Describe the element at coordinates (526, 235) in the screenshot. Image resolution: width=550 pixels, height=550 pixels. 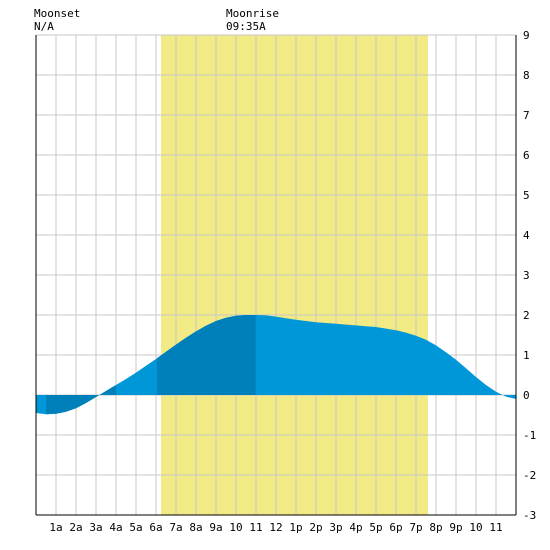
I see `y-tick-label: 4` at that location.